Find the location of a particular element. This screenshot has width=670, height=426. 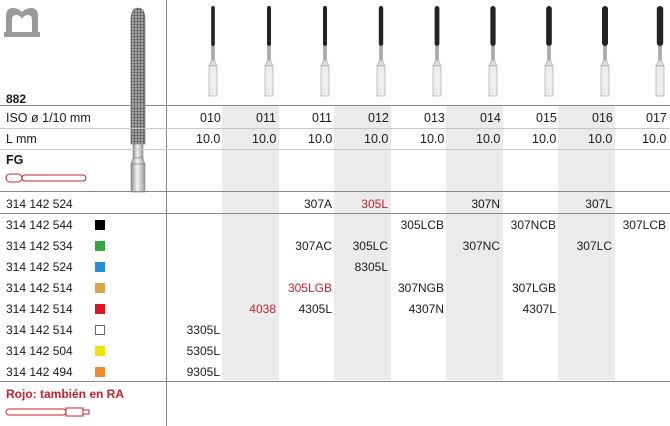

product-code: 4307N is located at coordinates (426, 309).